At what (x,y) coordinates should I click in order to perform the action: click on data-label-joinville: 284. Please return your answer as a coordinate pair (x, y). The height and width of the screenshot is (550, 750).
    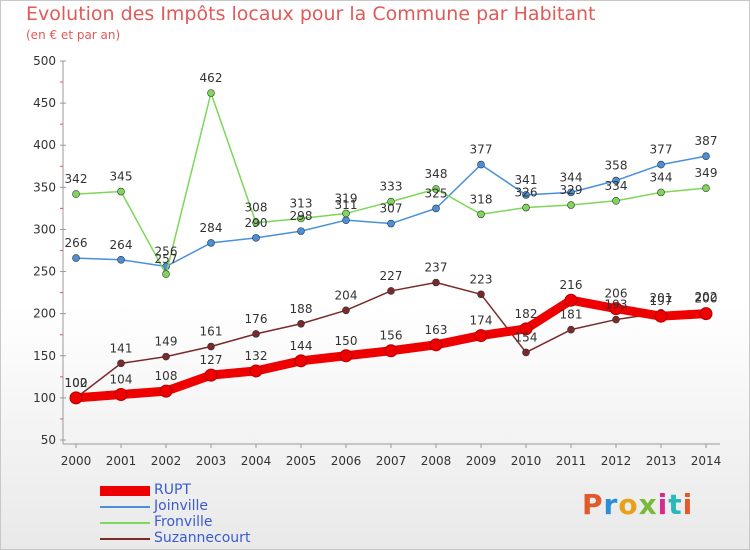
    Looking at the image, I should click on (211, 228).